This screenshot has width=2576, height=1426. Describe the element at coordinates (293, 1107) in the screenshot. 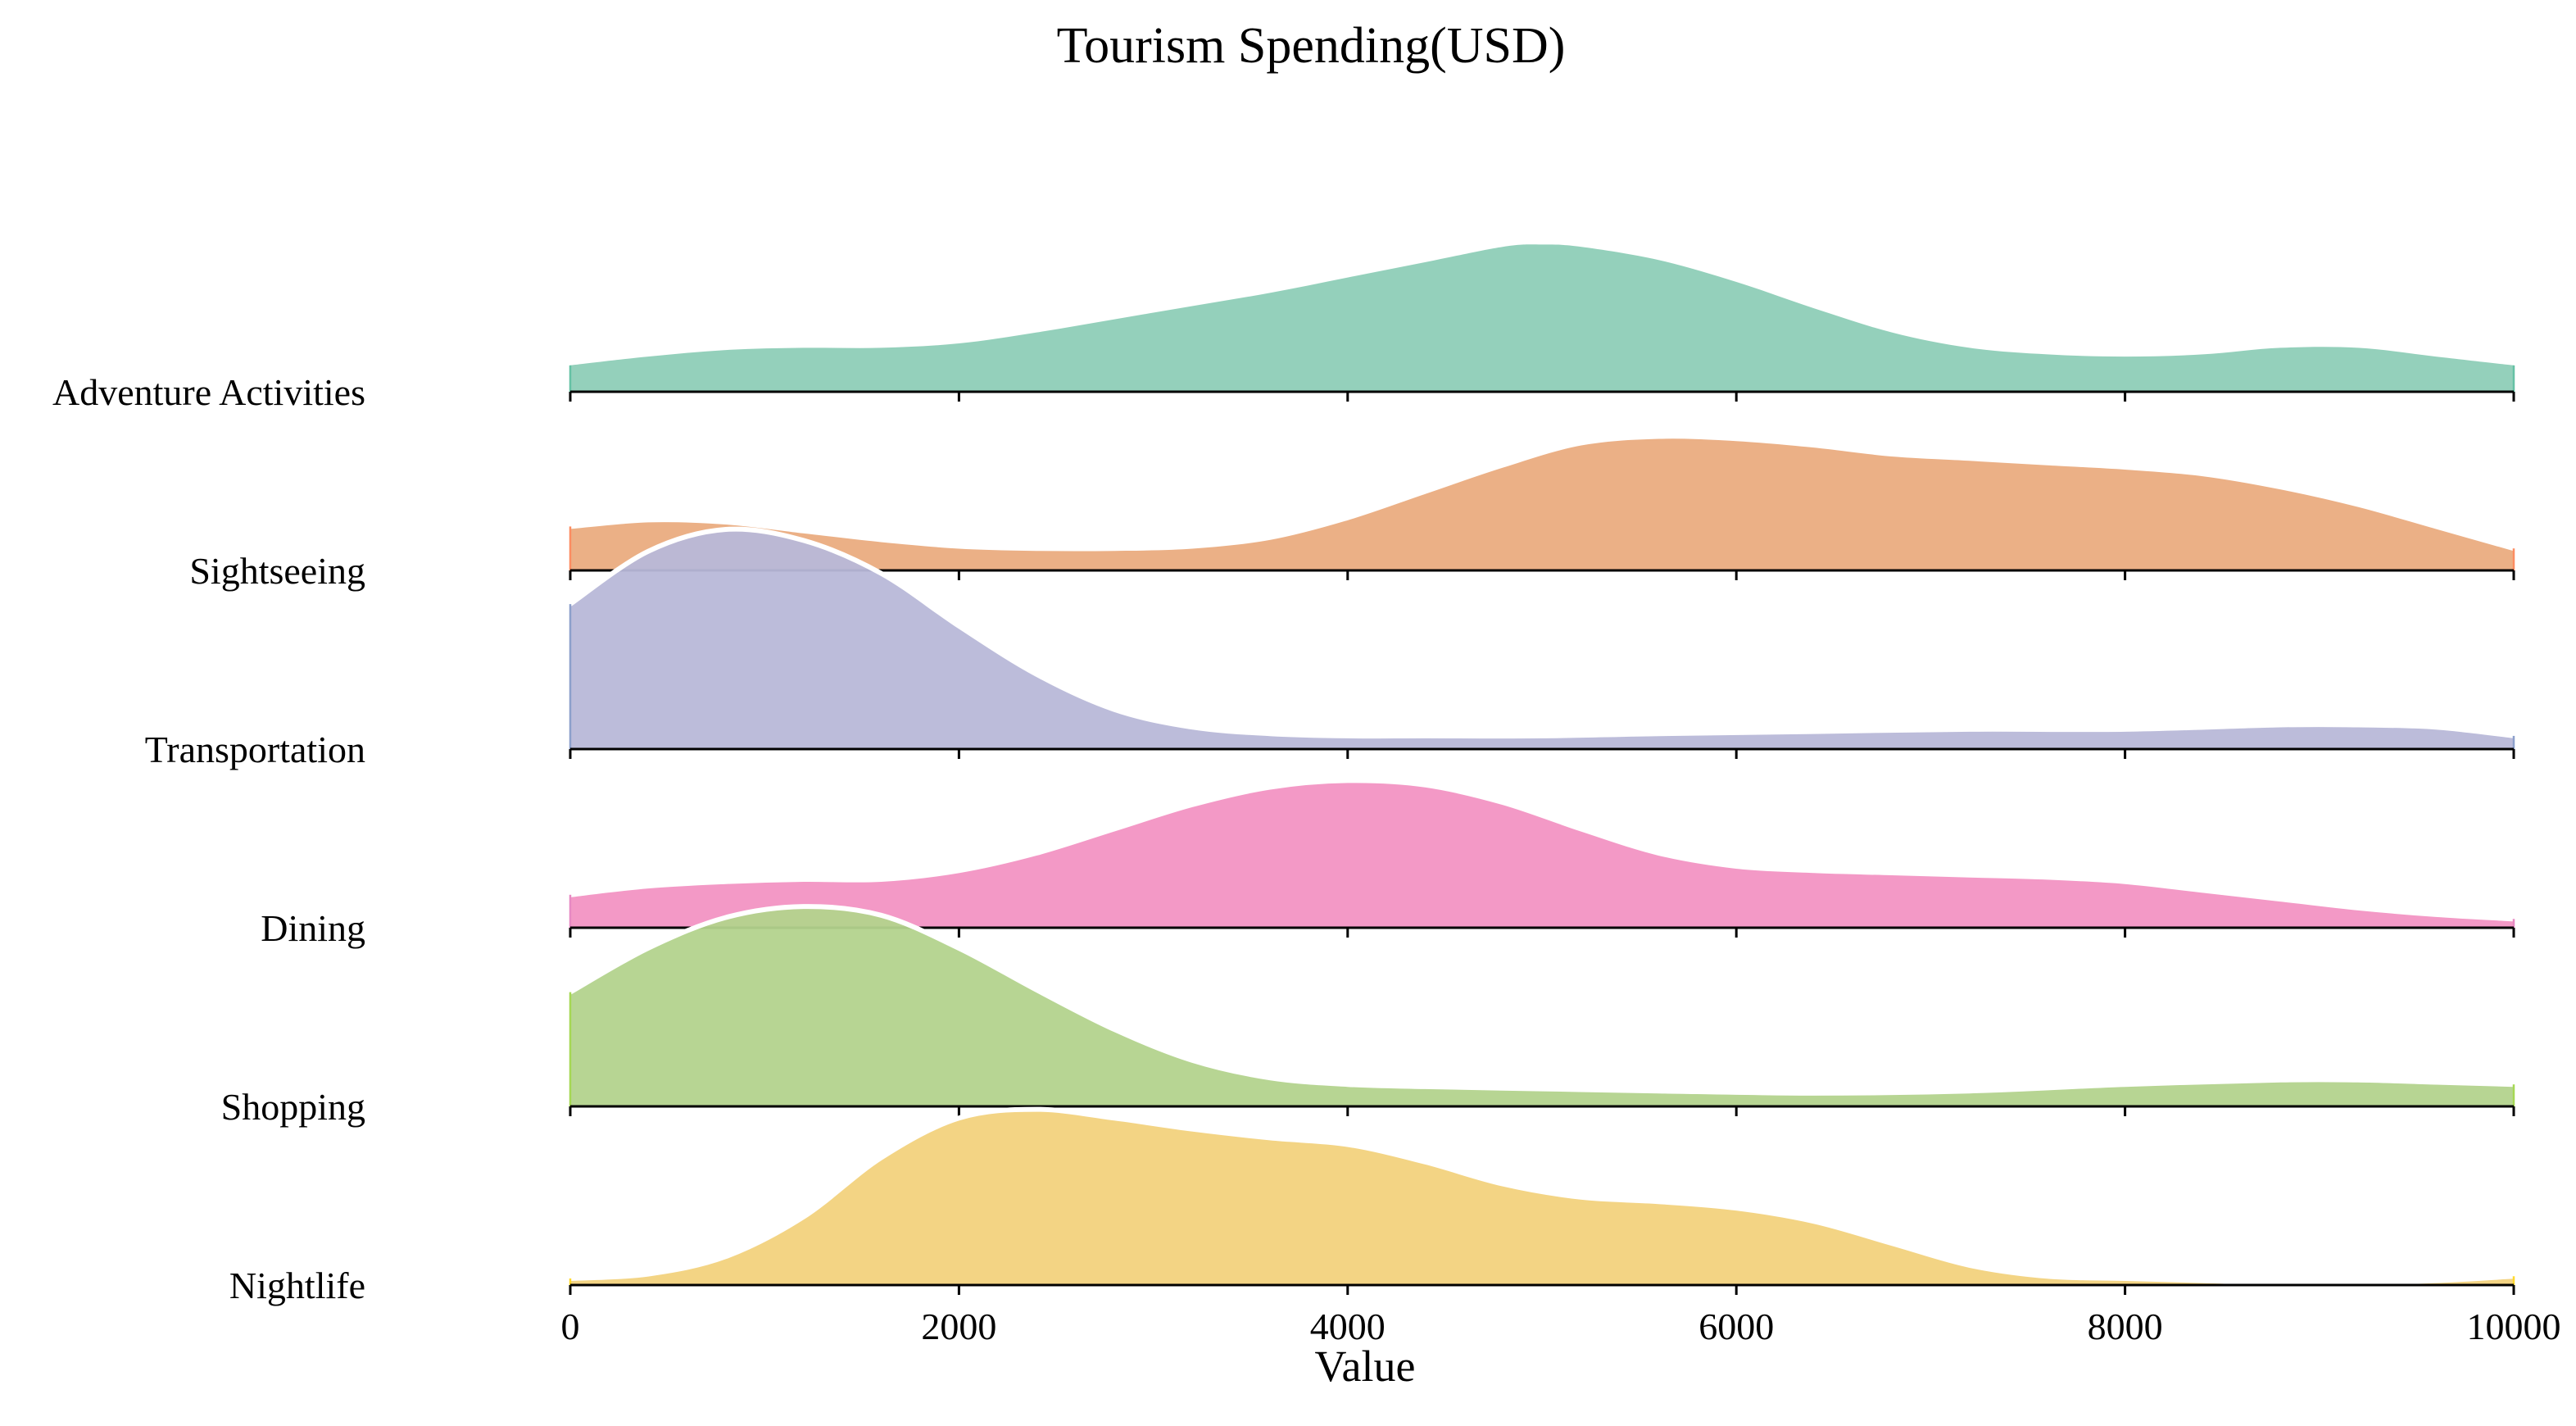

I see `row-label-shopping: Shopping` at that location.